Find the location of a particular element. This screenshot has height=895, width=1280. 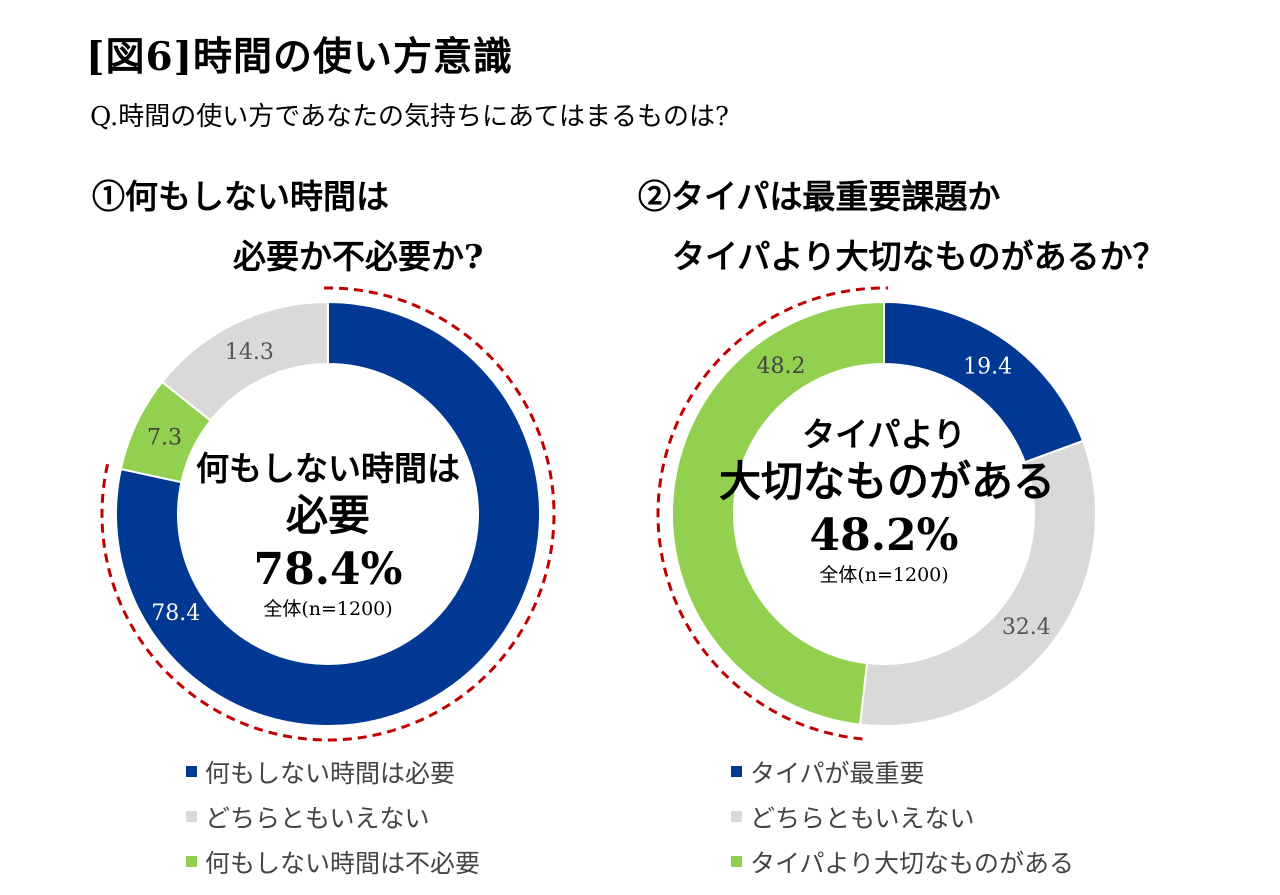

survey-question: Q.時間の使い方であなたの気持ちにあてはまるものは? is located at coordinates (409, 117).